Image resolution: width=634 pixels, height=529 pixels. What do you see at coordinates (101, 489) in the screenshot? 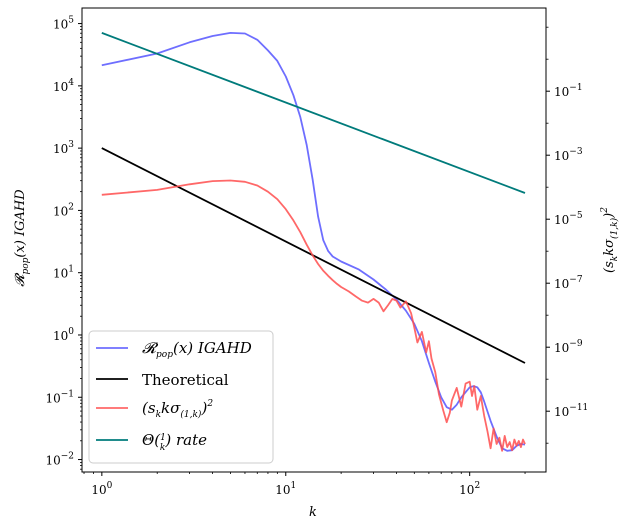
I see `x-tick-label: 10⁰` at bounding box center [101, 489].